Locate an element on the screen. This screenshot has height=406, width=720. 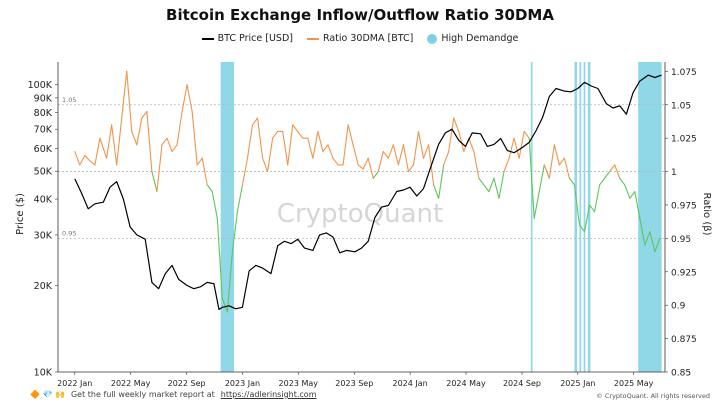
copyright: © CryptoQuant. All rights reserved is located at coordinates (653, 396).